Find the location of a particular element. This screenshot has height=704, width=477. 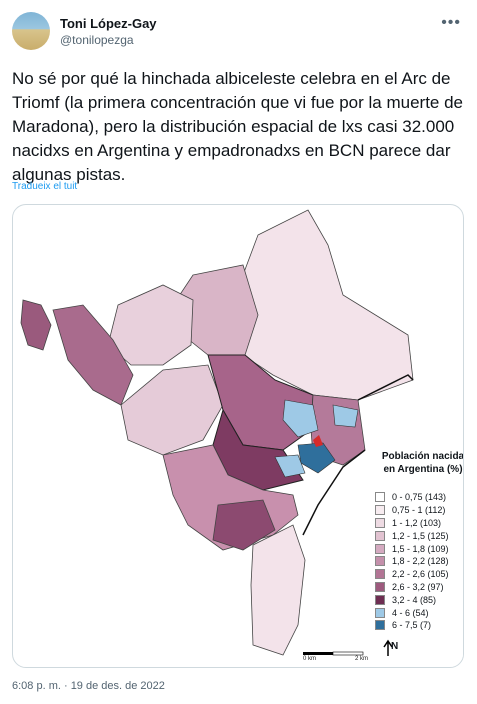

legend-item: 0 - 0,75 (143) is located at coordinates (412, 497).